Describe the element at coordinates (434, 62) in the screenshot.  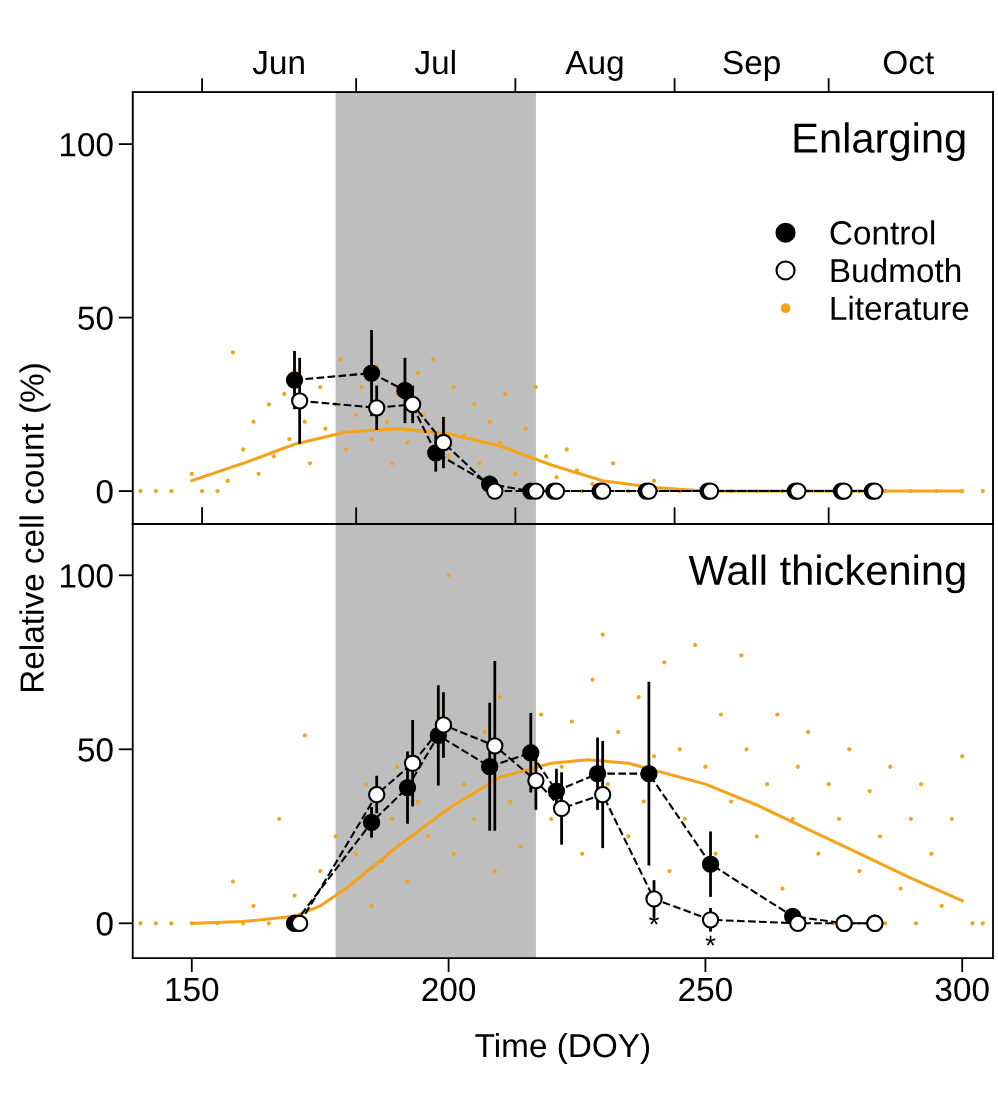
I see `x2-tick-label: Jul` at that location.